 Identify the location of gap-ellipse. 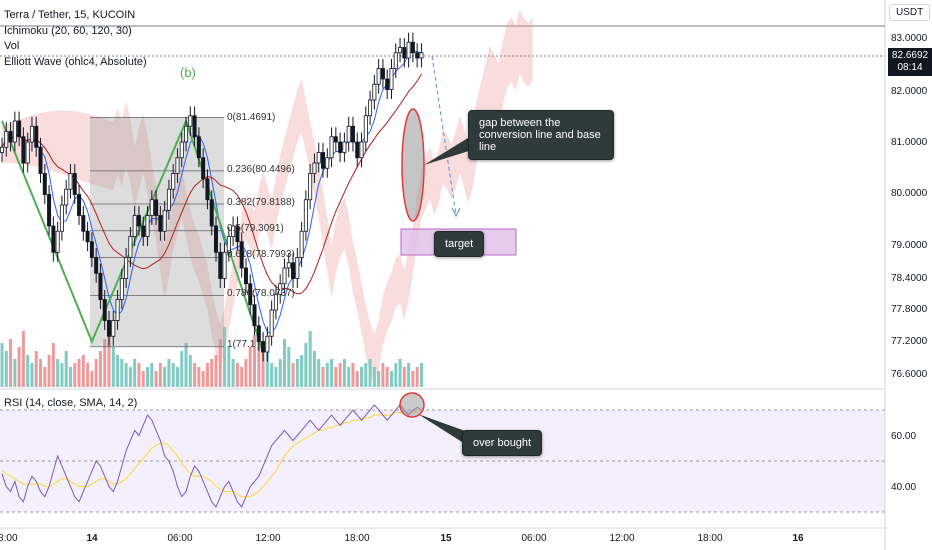
(413, 165).